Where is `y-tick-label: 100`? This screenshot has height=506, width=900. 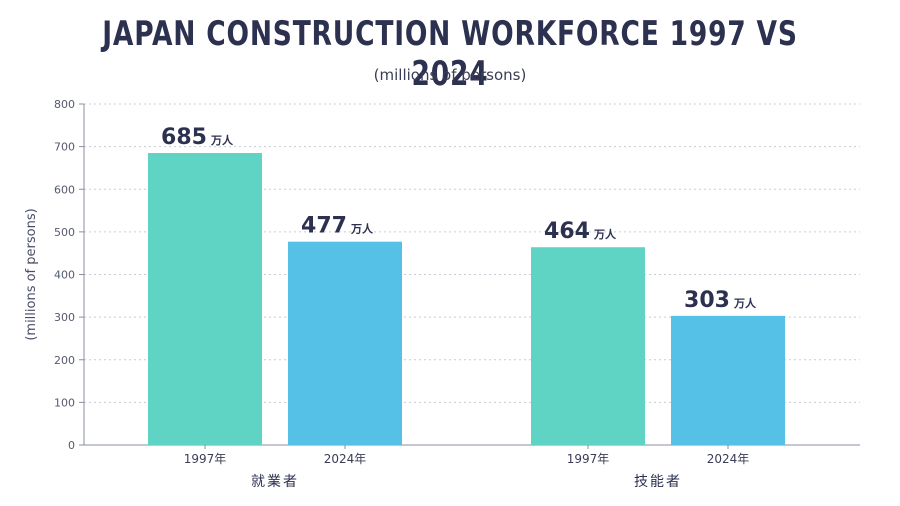 y-tick-label: 100 is located at coordinates (64, 402).